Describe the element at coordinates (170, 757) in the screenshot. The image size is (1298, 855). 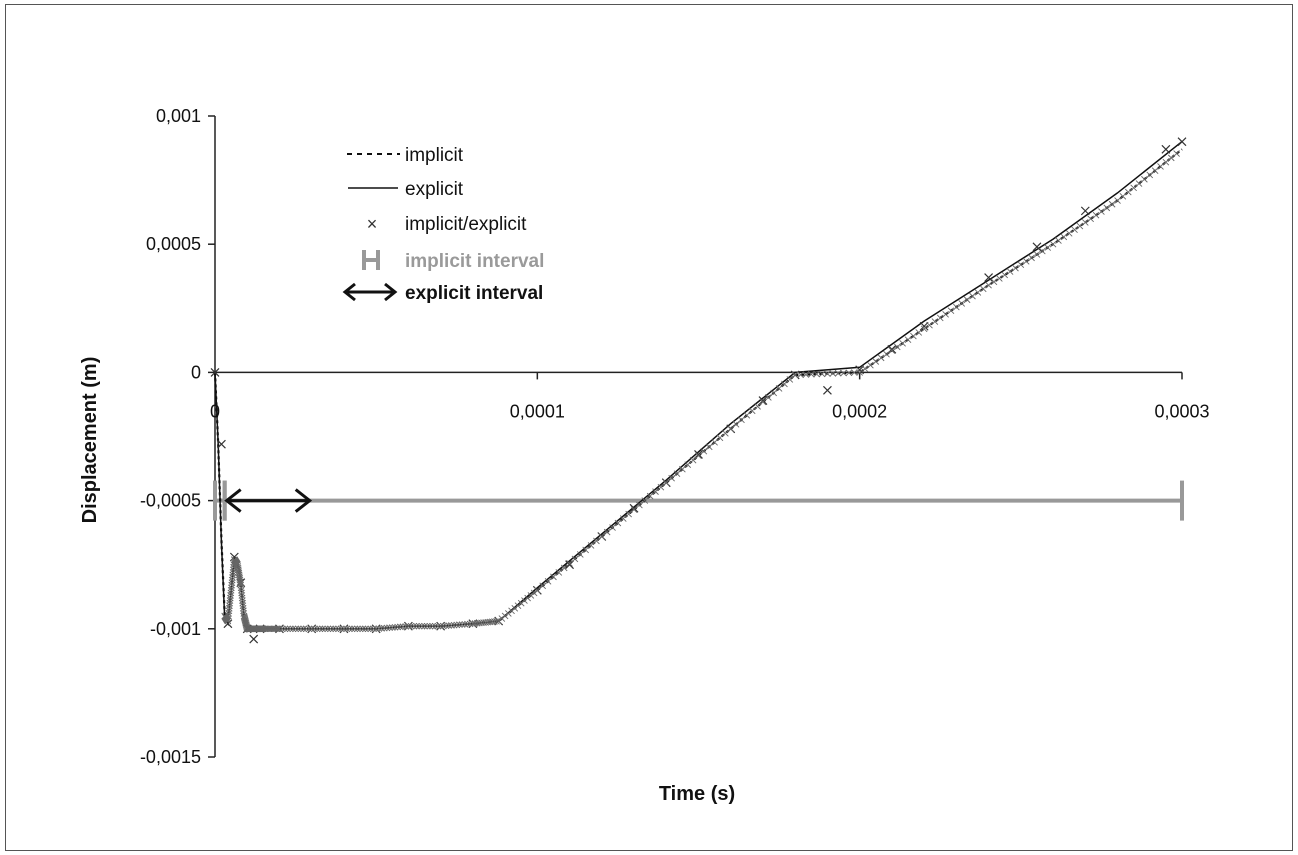
I see `y-tick-label: -0,0015` at that location.